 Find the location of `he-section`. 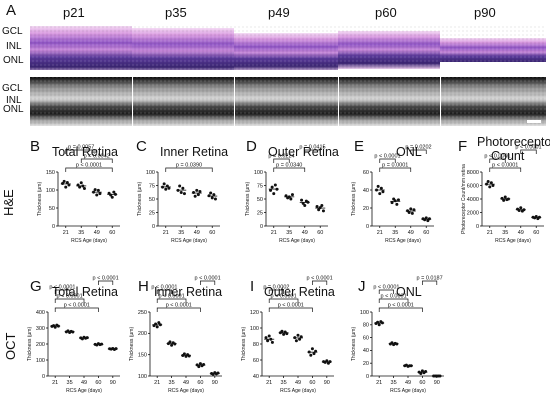

he-section is located at coordinates (288, 51).